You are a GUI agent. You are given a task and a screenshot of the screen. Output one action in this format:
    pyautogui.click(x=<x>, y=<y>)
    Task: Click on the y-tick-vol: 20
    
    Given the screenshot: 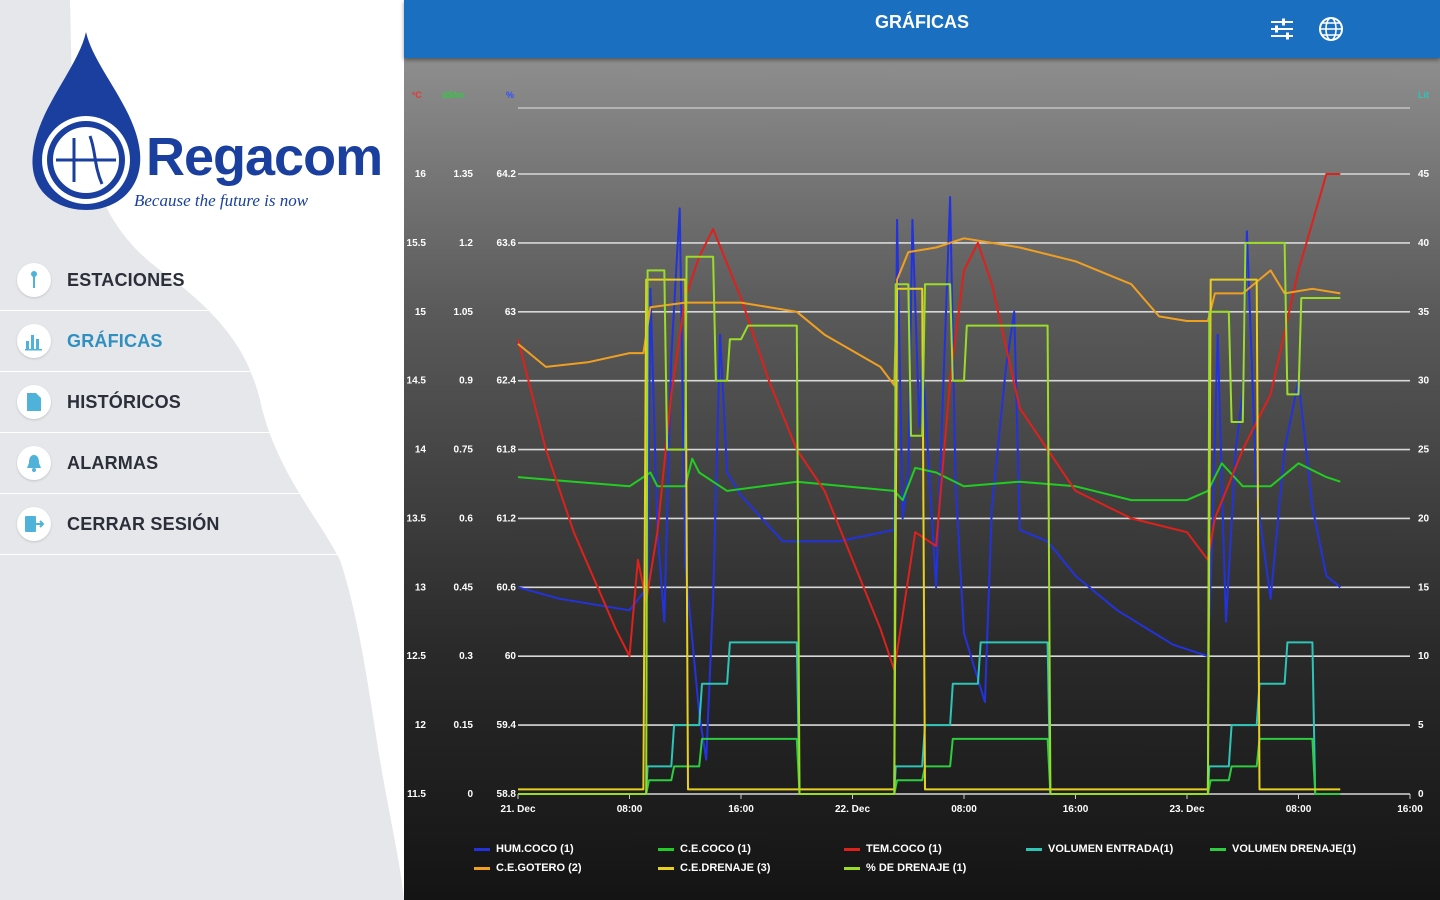 What is the action you would take?
    pyautogui.click(x=1424, y=518)
    